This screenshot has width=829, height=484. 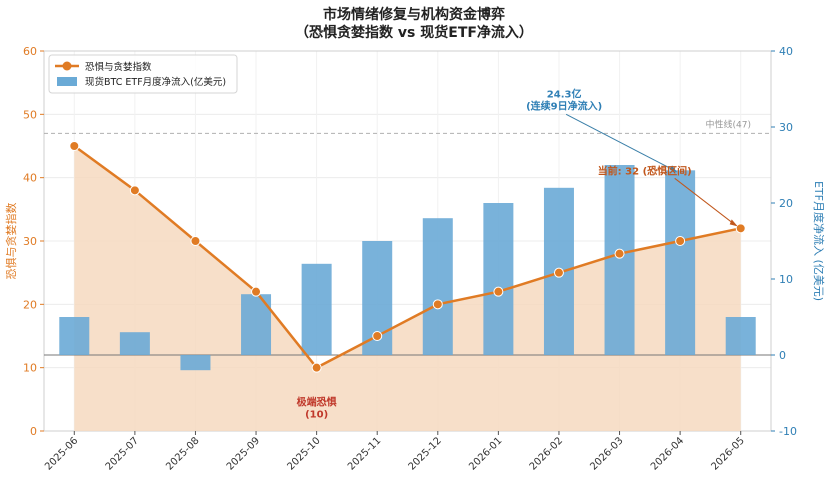 What do you see at coordinates (118, 67) in the screenshot?
I see `legend-line-label: 恐惧与贪婪指数` at bounding box center [118, 67].